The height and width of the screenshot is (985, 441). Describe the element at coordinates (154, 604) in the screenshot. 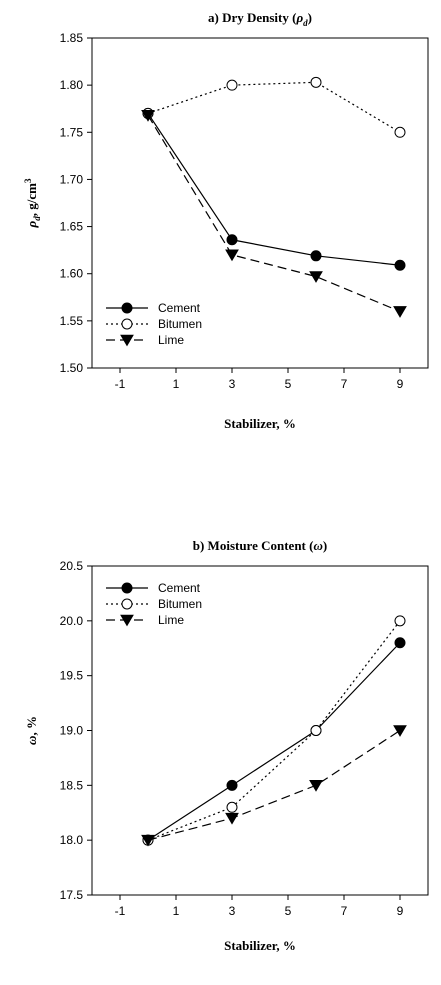

I see `moisture-content-legend: Cement Bitumen Lime` at that location.